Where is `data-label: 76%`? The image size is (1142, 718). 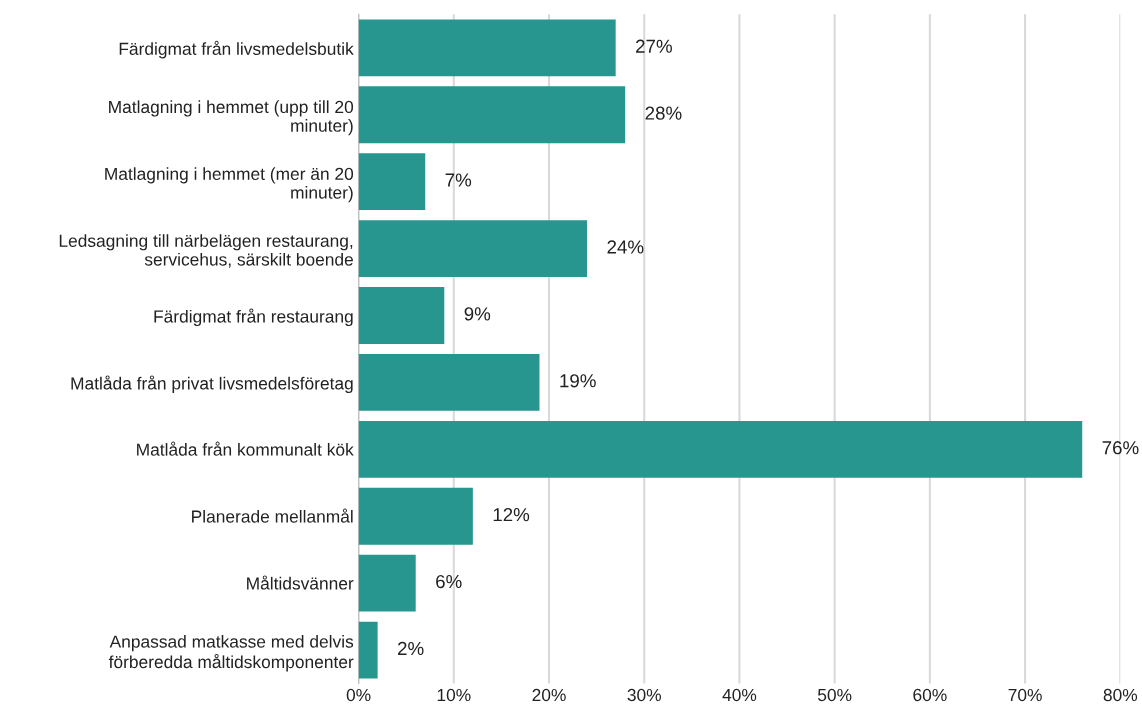 data-label: 76% is located at coordinates (1120, 448).